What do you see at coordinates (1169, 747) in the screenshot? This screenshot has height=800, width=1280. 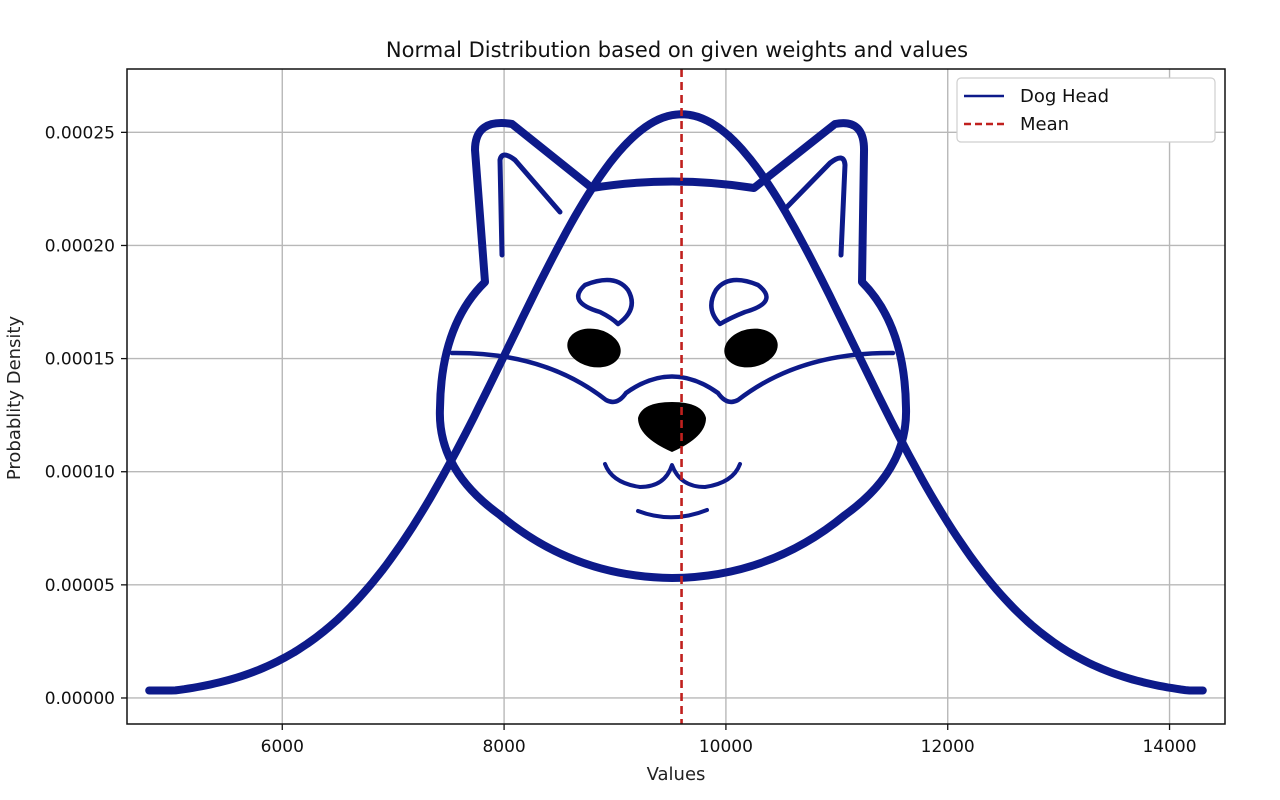 I see `x-tick-label: 14000` at bounding box center [1169, 747].